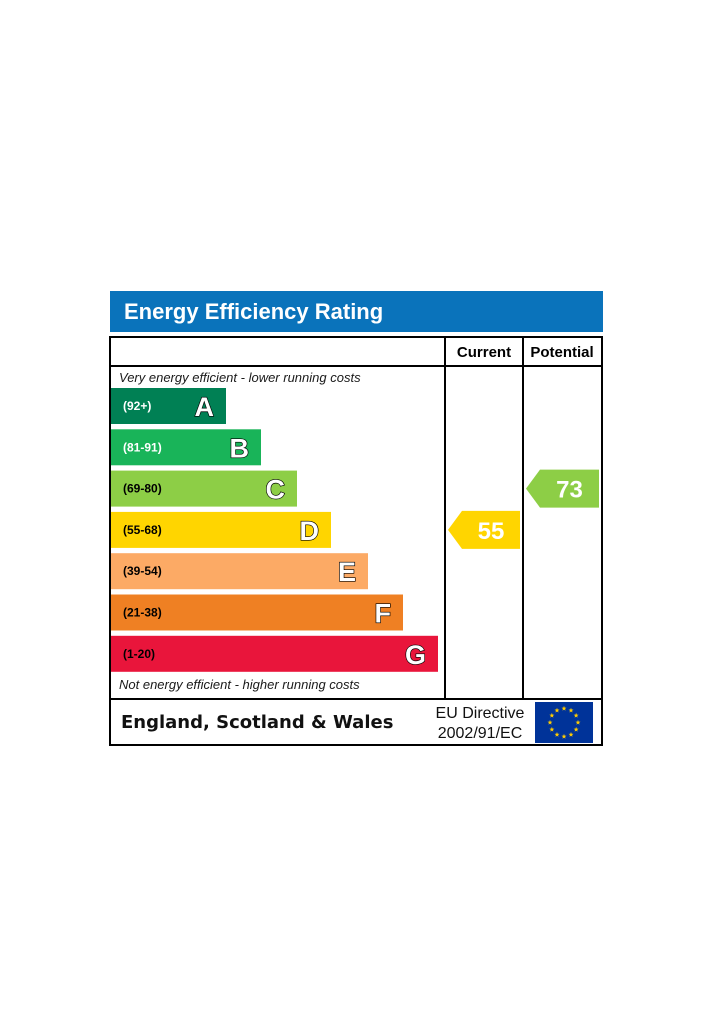  What do you see at coordinates (257, 722) in the screenshot?
I see `region-label: England, Scotland & Wales` at bounding box center [257, 722].